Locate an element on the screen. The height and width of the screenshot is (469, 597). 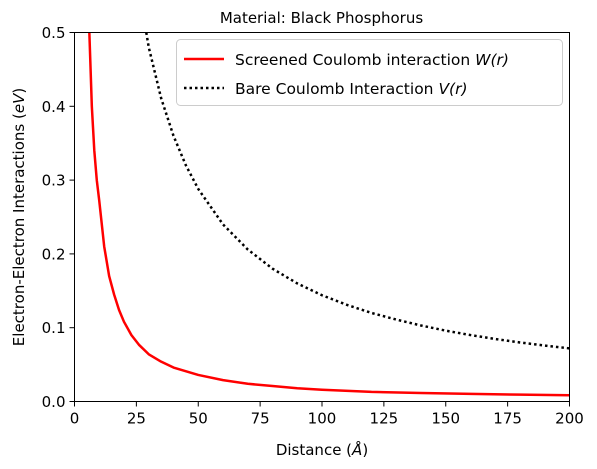
y-tick-label: 0.0 is located at coordinates (54, 402).